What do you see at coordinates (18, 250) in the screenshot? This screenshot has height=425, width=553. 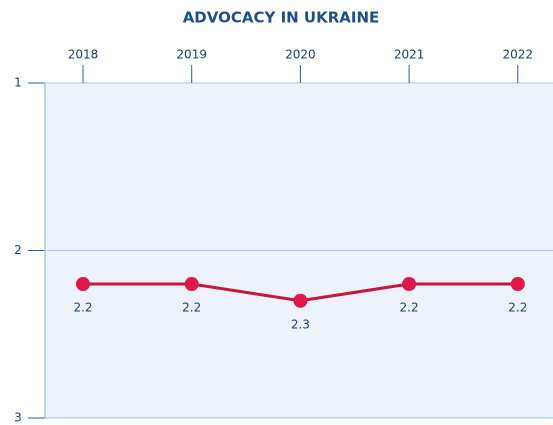 I see `y-tick-label: 2` at bounding box center [18, 250].